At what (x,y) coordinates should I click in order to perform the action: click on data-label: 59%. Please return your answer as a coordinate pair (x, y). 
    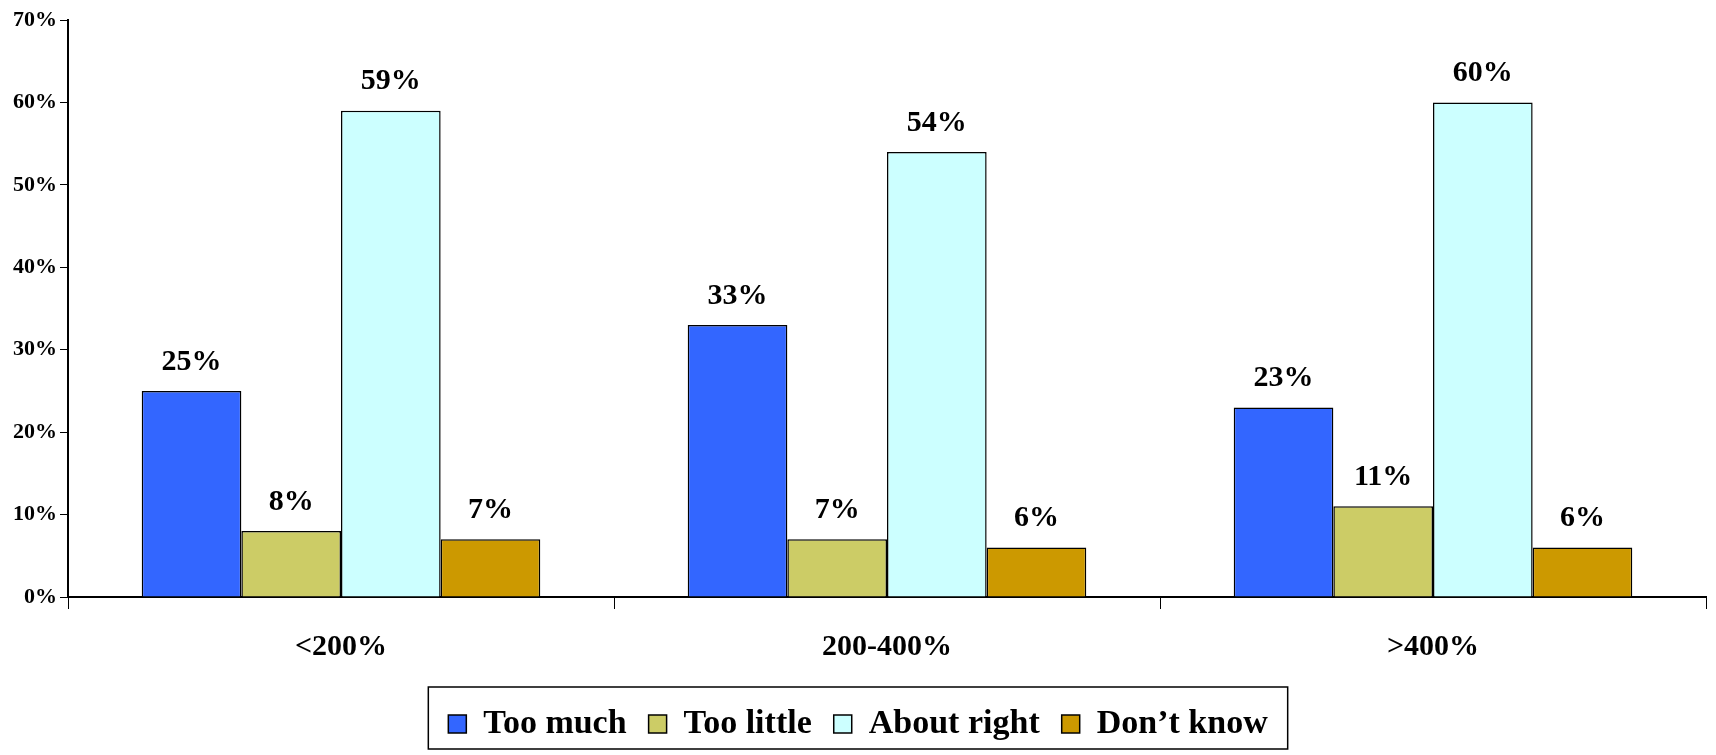
    Looking at the image, I should click on (390, 79).